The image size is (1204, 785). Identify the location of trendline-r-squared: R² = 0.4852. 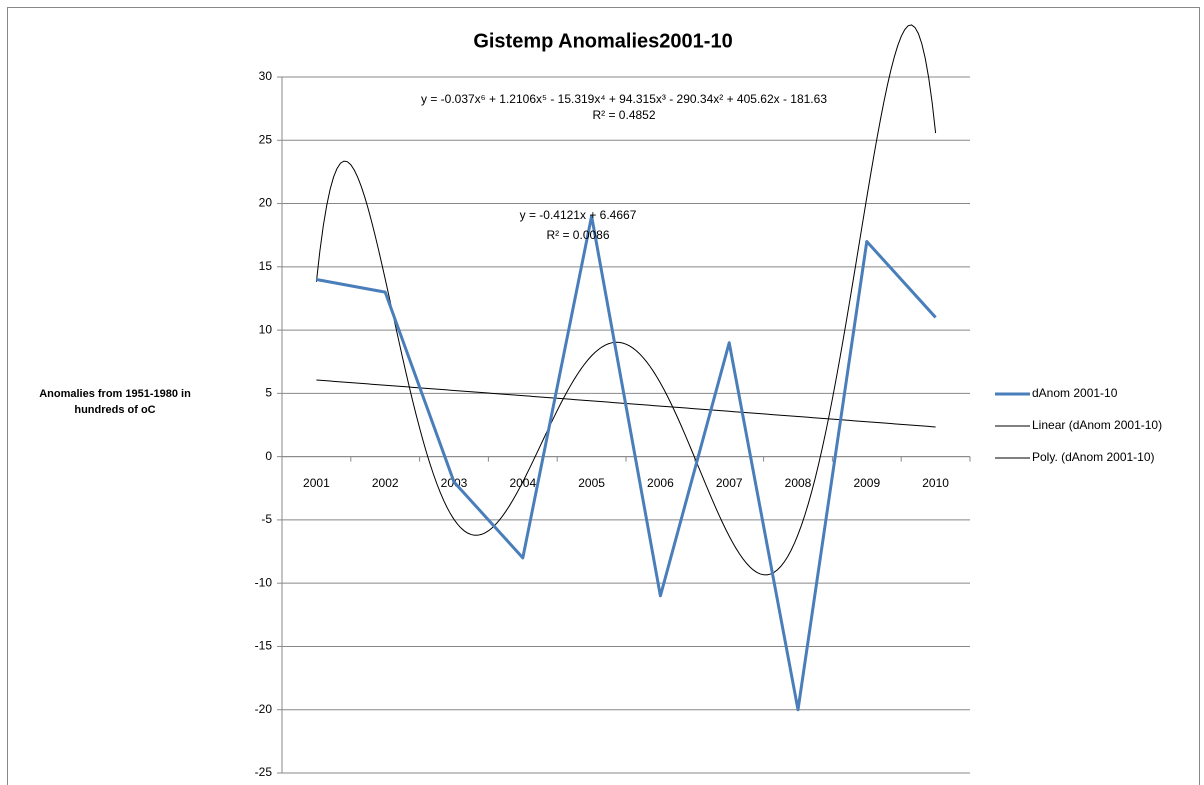
(623, 115).